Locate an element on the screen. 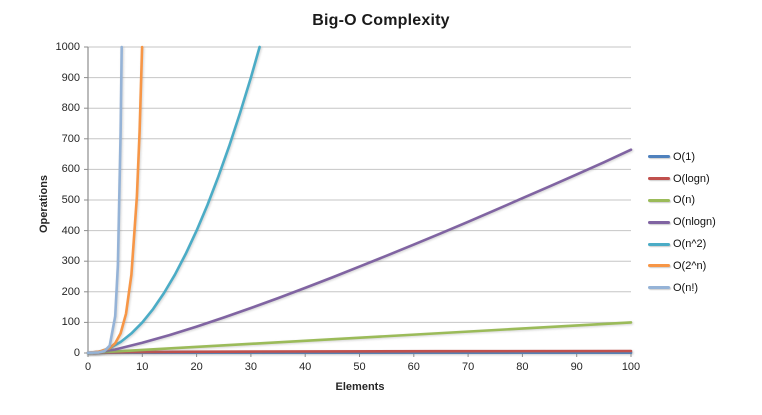 This screenshot has height=415, width=762. legend-item-O(n): O(n) is located at coordinates (682, 201).